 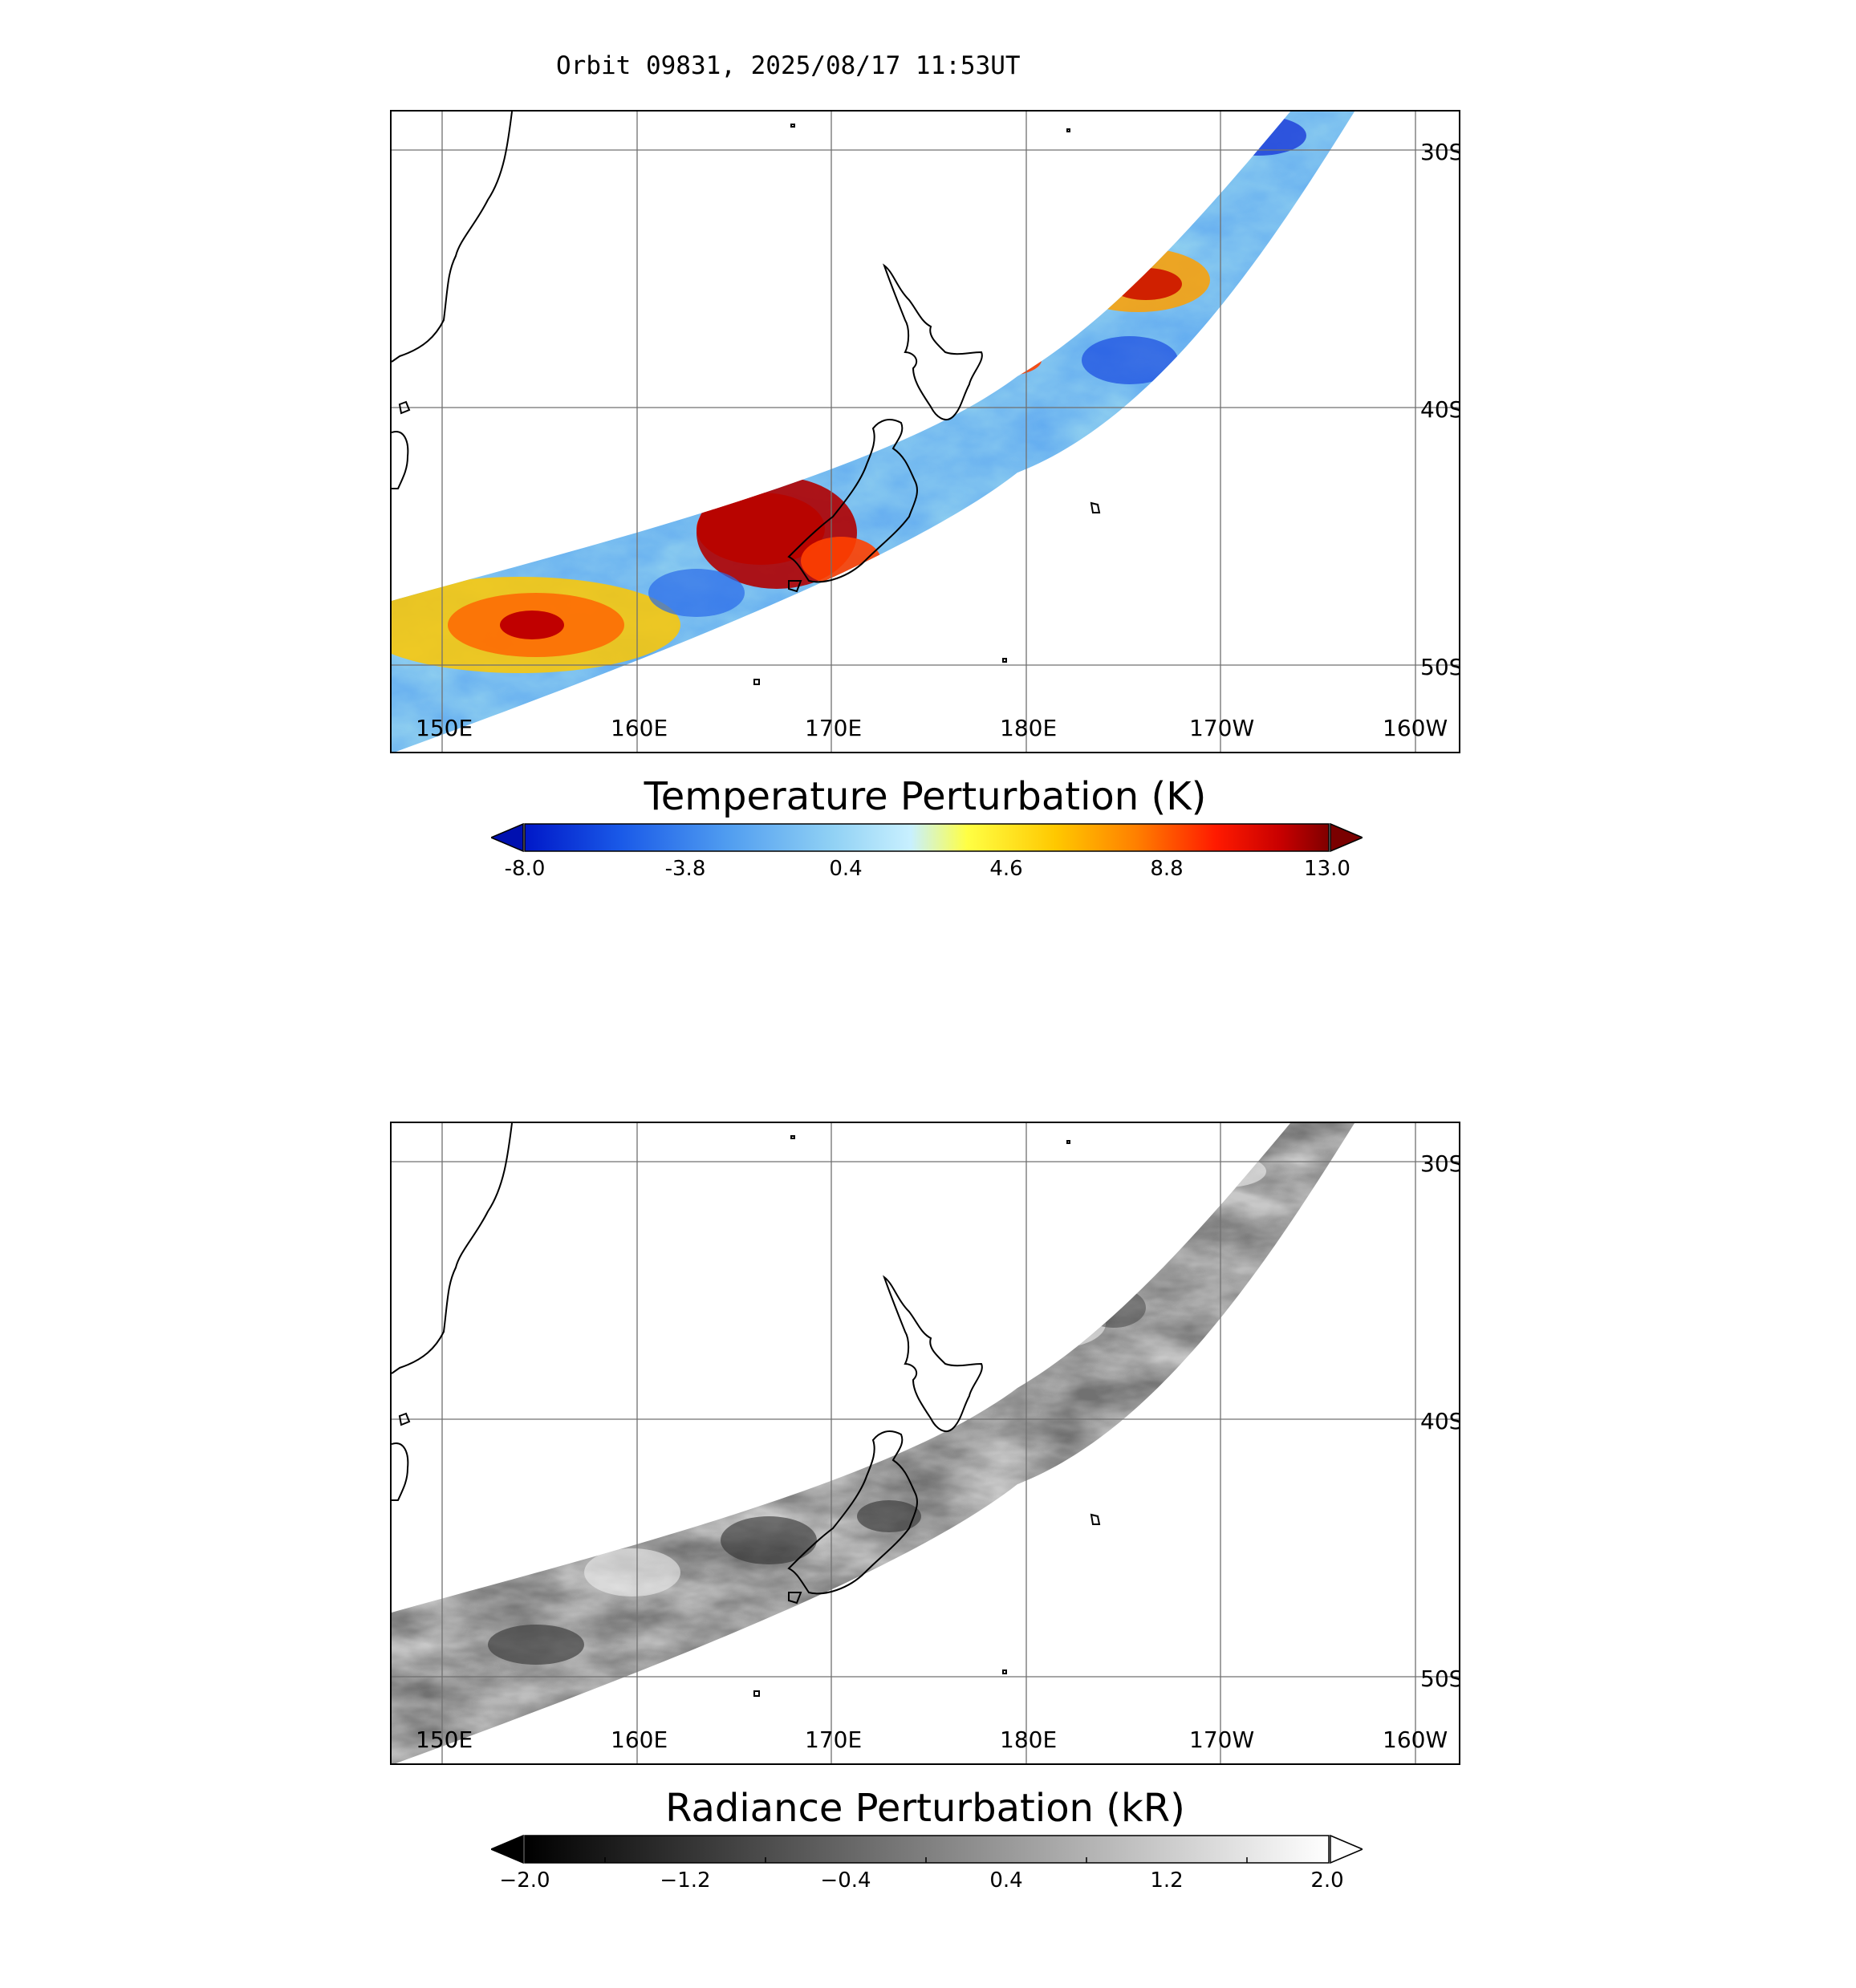 What do you see at coordinates (1167, 869) in the screenshot?
I see `temperature-tick: 8.8` at bounding box center [1167, 869].